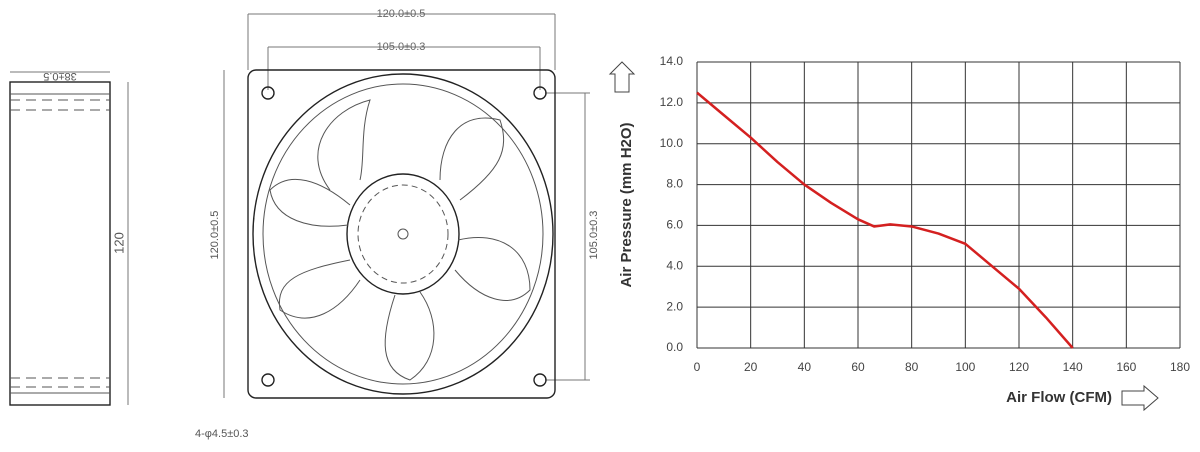 The image size is (1200, 452). I want to click on dimension-label: 4-φ4.5±0.3, so click(222, 434).